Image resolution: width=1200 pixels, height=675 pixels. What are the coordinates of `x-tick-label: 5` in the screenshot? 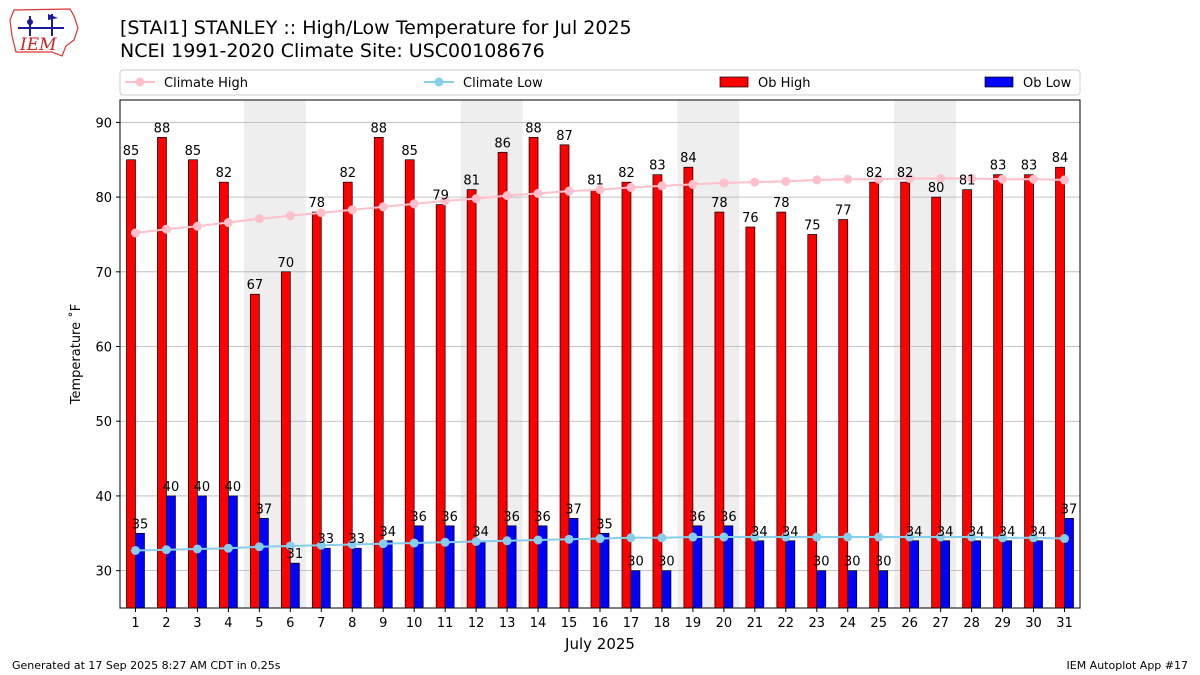 It's located at (259, 623).